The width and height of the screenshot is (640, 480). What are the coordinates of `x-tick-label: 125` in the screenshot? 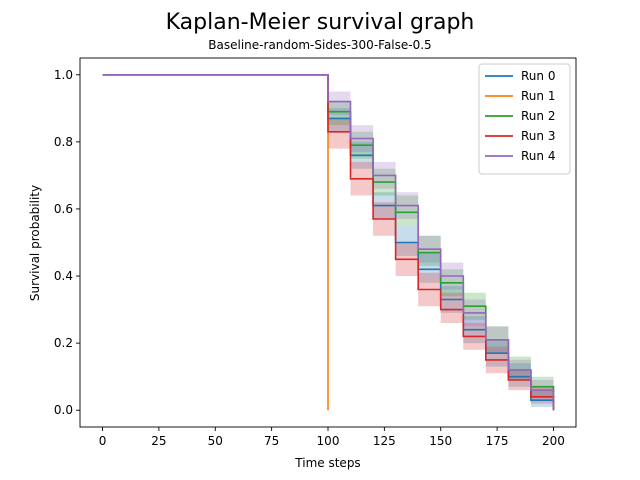 It's located at (384, 441).